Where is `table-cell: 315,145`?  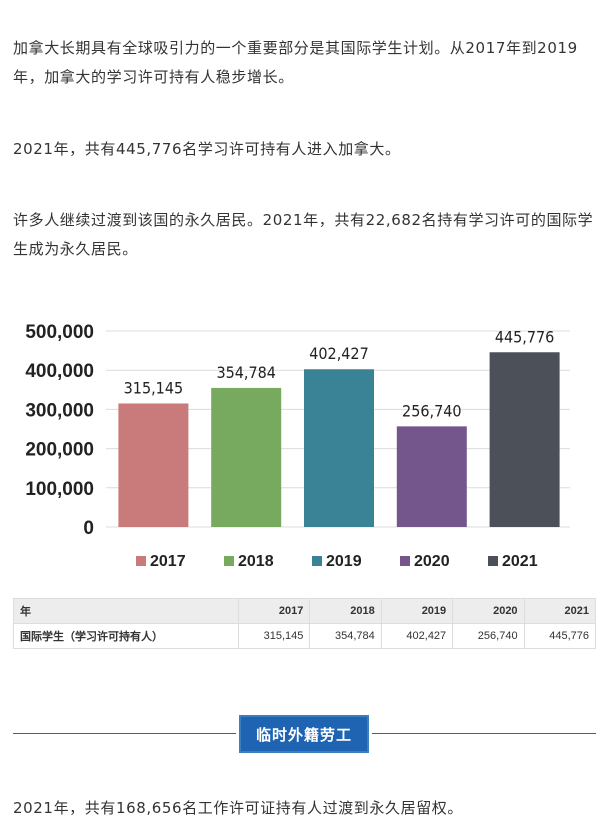
table-cell: 315,145 is located at coordinates (274, 636).